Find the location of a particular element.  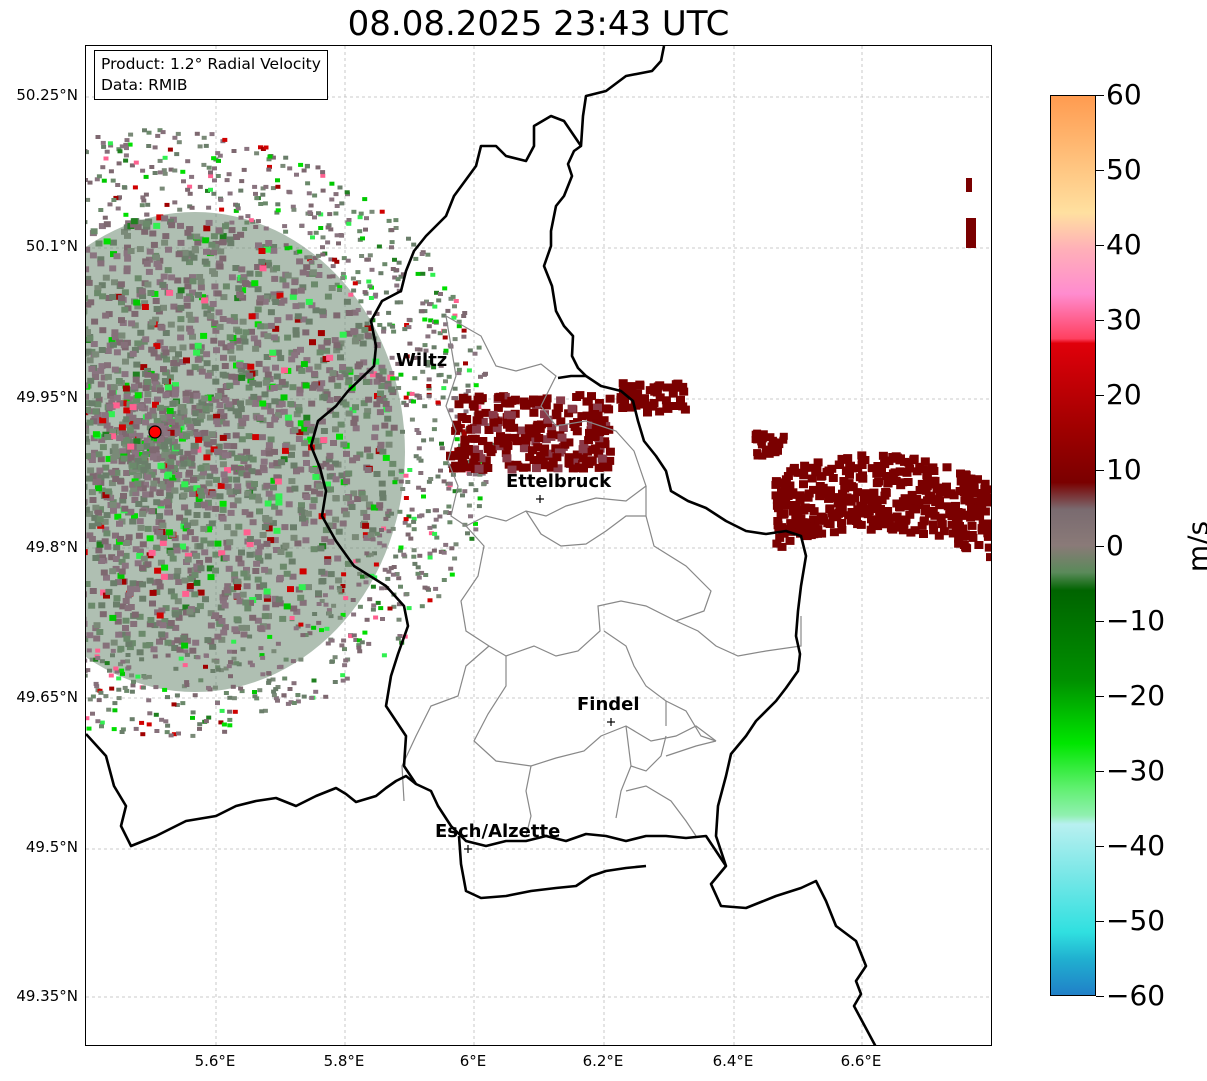

colorbar-tick-label: 30 is located at coordinates (1124, 320).